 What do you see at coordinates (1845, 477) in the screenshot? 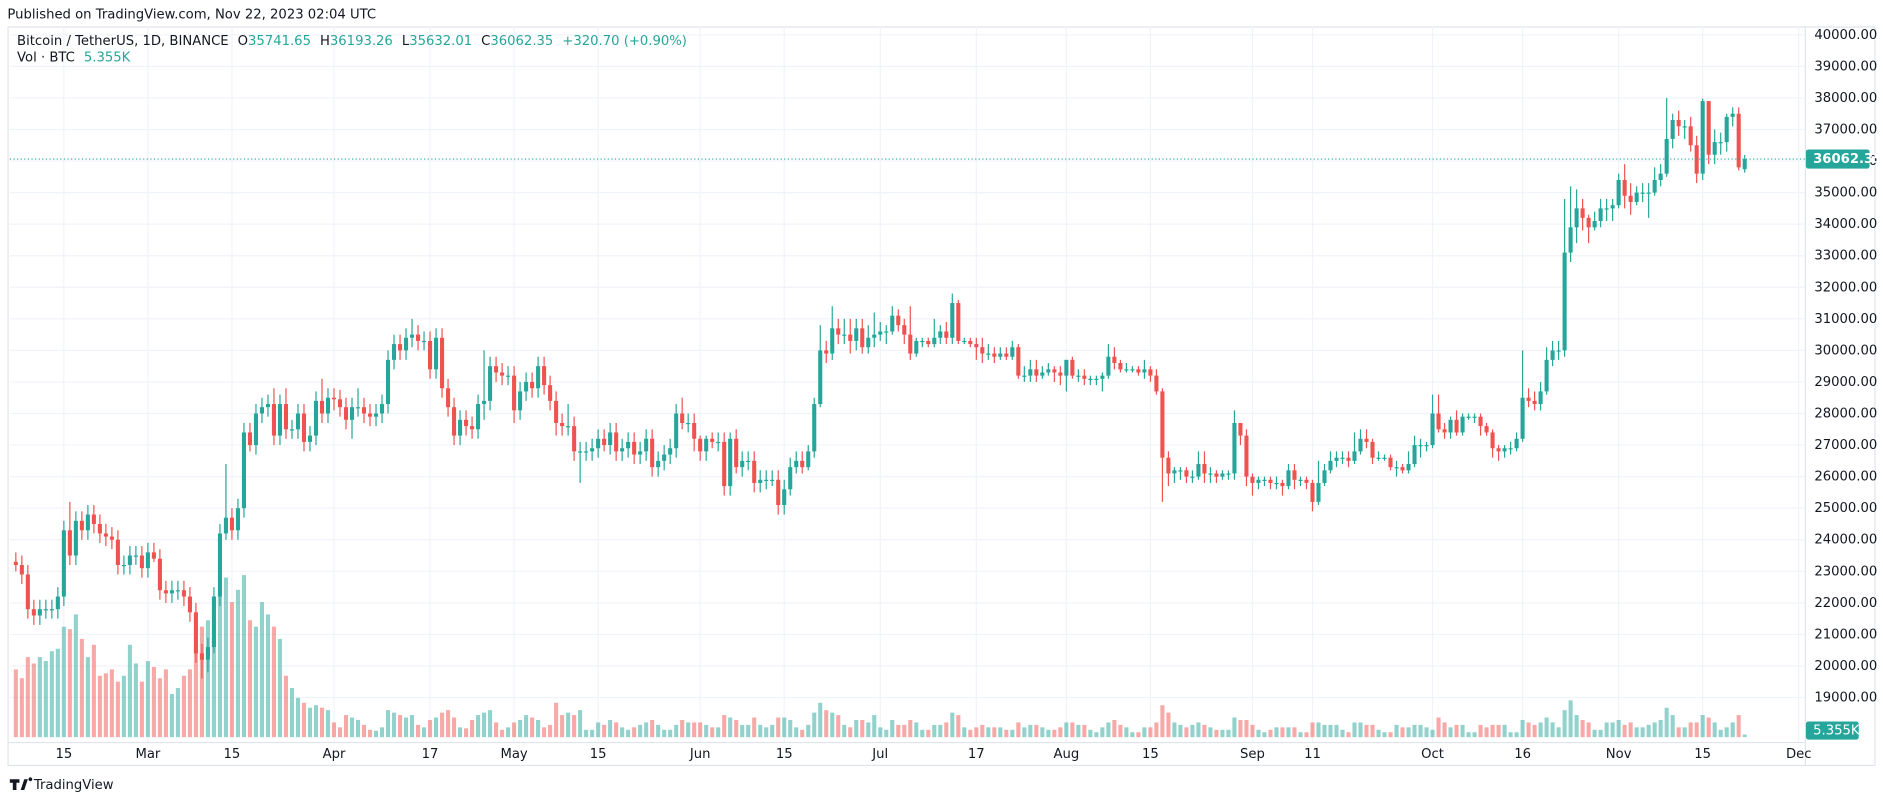
I see `y-tick-label: 26000.00` at bounding box center [1845, 477].